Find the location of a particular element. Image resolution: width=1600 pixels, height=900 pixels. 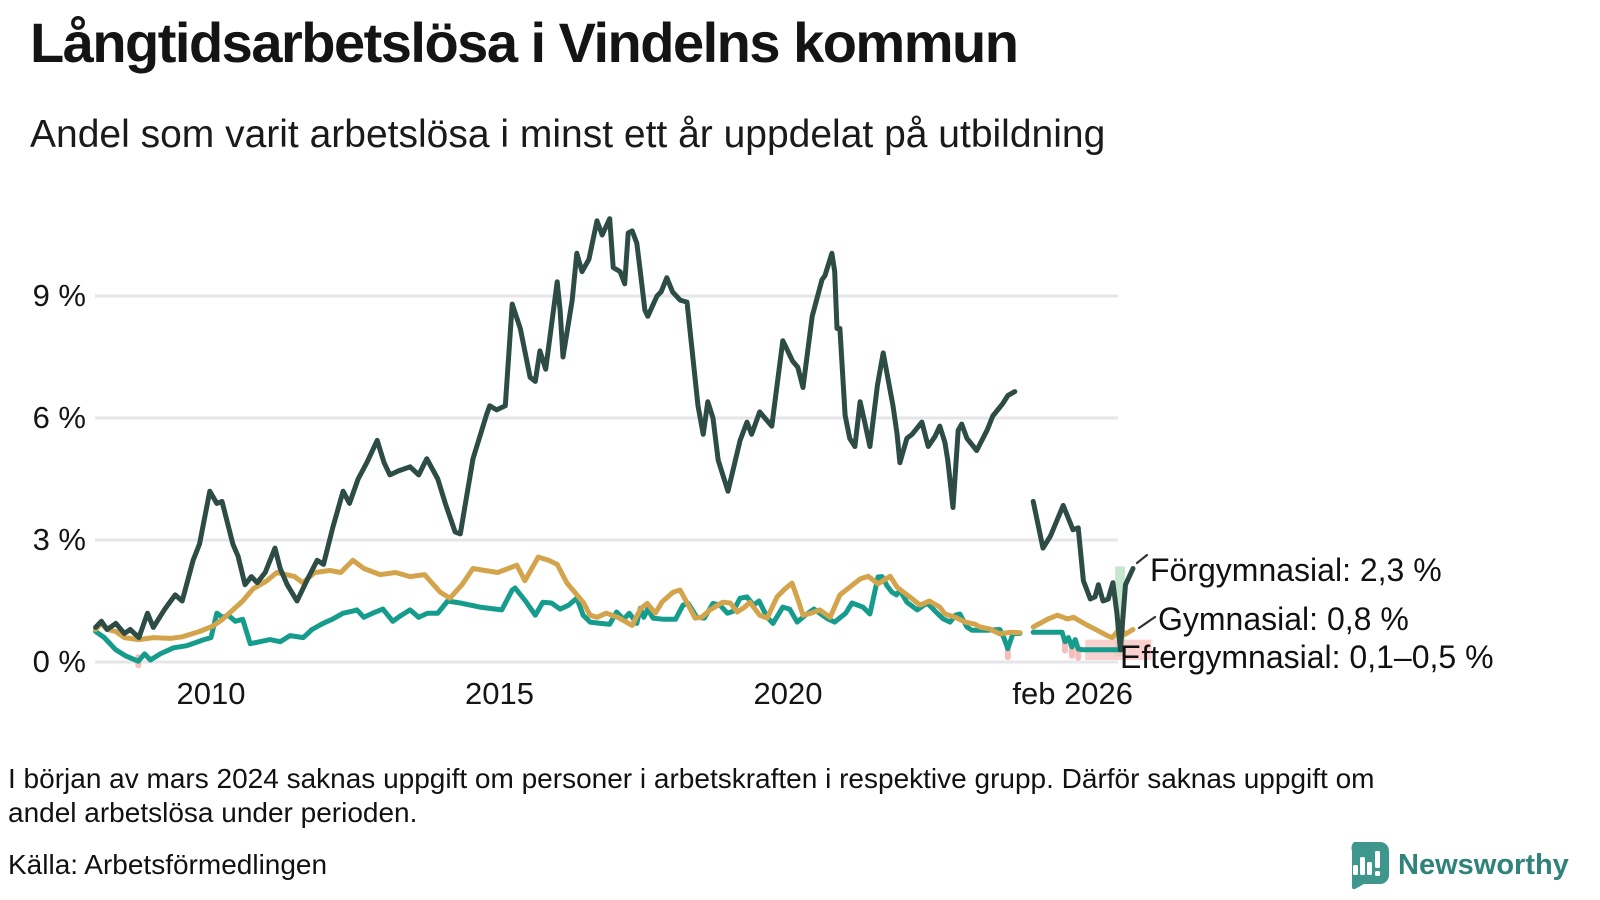

series-line-gymnasial is located at coordinates (614, 598).